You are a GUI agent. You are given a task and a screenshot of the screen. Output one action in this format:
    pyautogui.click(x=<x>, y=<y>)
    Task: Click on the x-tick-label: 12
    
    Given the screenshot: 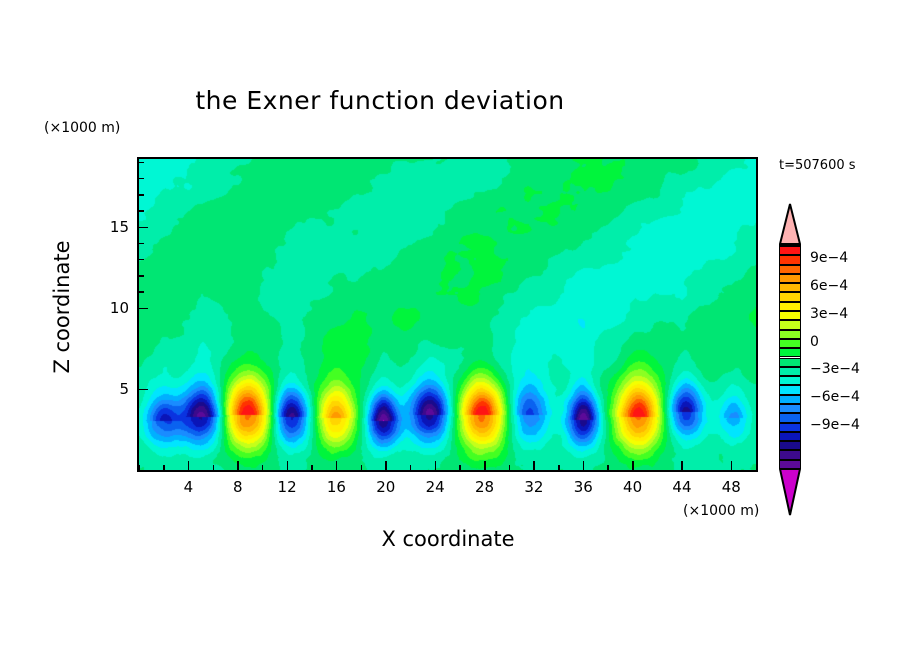 What is the action you would take?
    pyautogui.click(x=287, y=487)
    